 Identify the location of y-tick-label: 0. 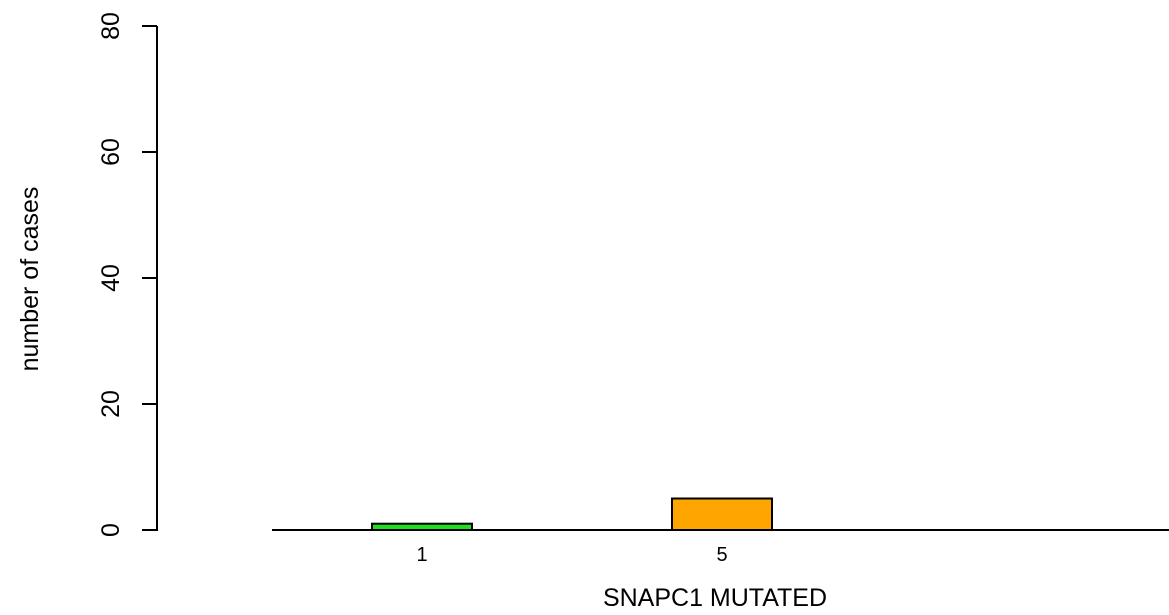
(111, 530).